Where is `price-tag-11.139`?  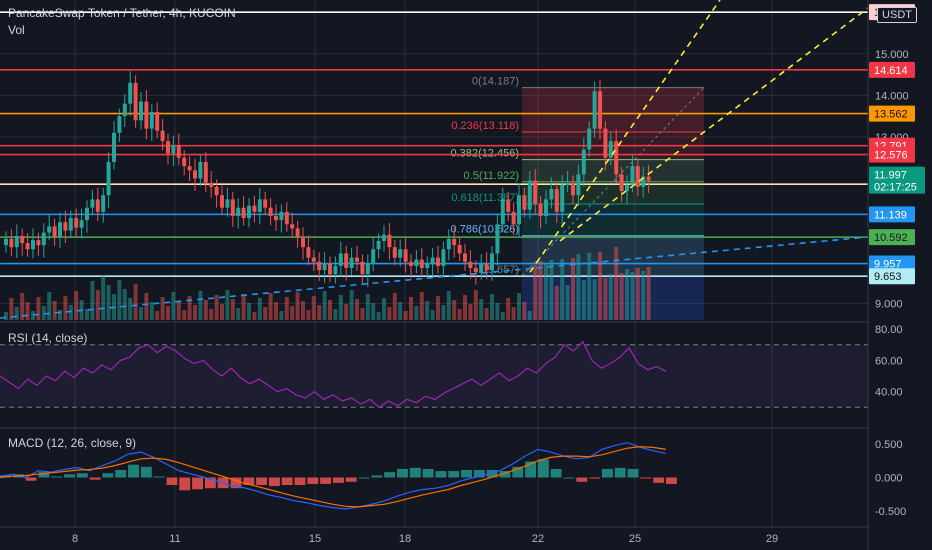 price-tag-11.139 is located at coordinates (892, 214).